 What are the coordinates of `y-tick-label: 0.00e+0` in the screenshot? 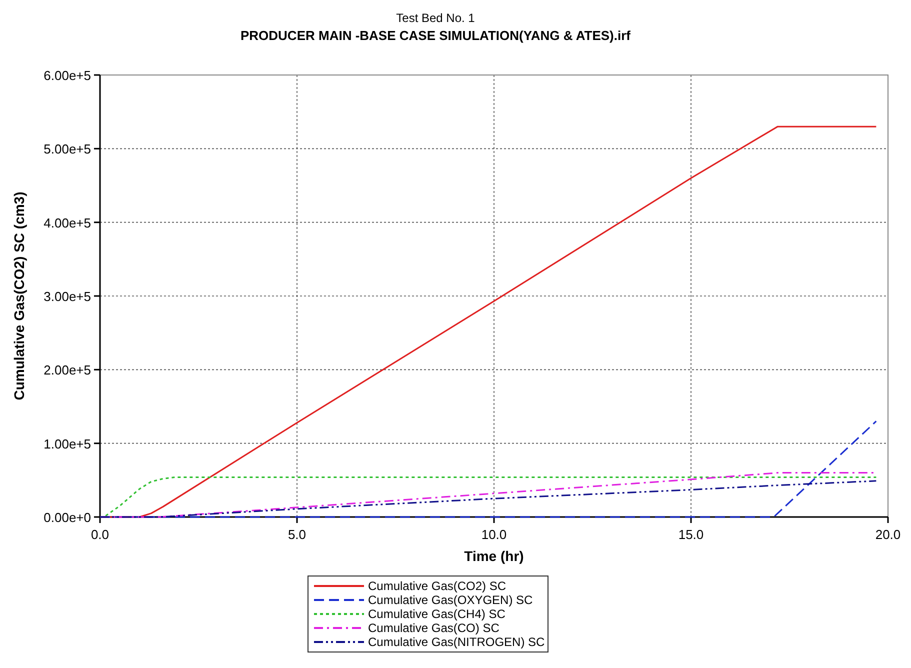 It's located at (67, 517).